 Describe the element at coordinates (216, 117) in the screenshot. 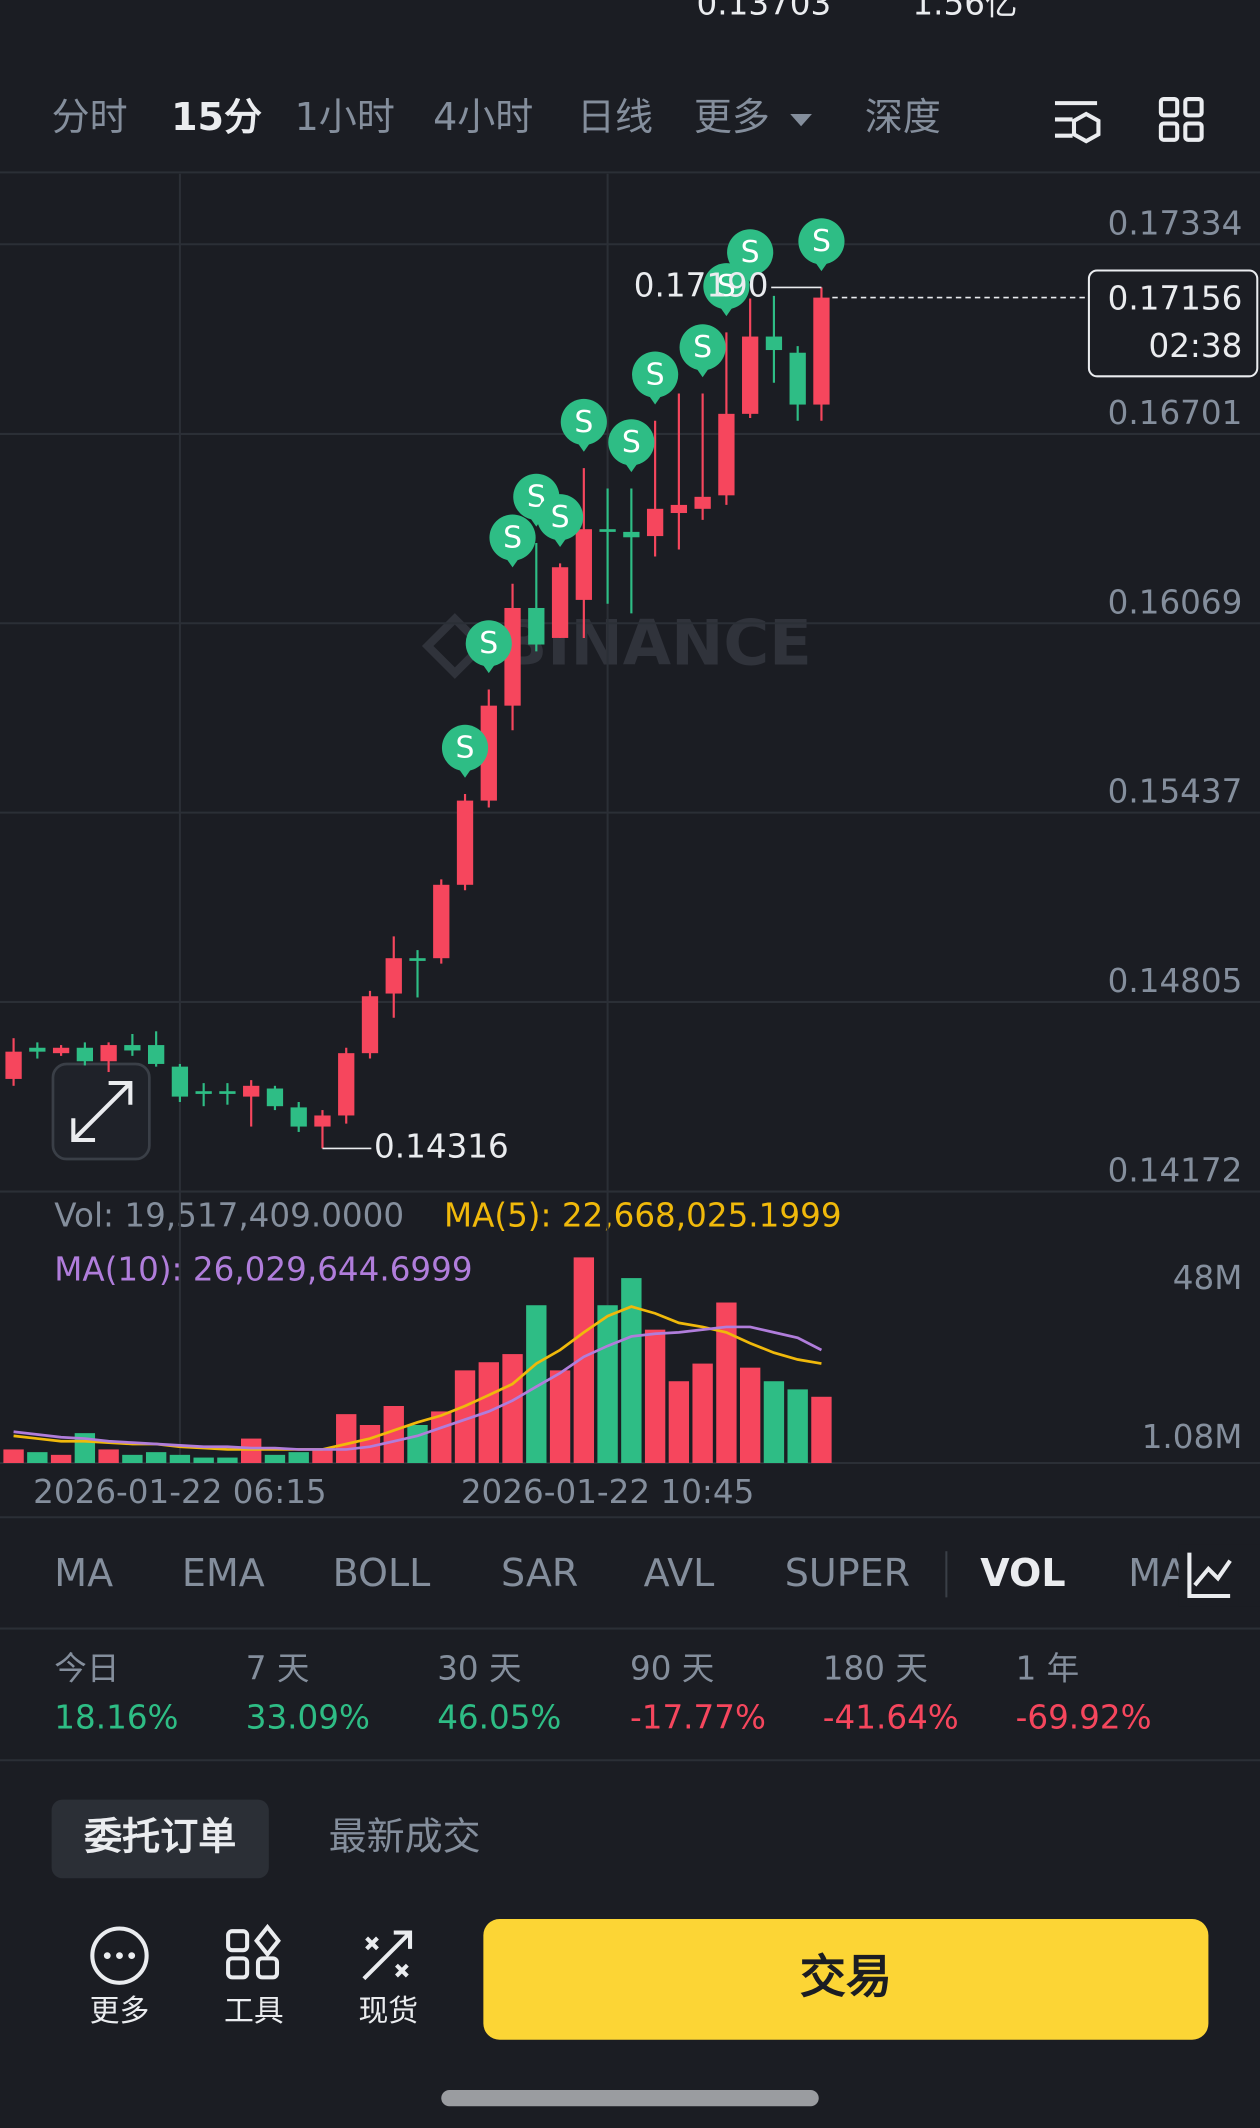

I see `timeframe-tab: 15分` at that location.